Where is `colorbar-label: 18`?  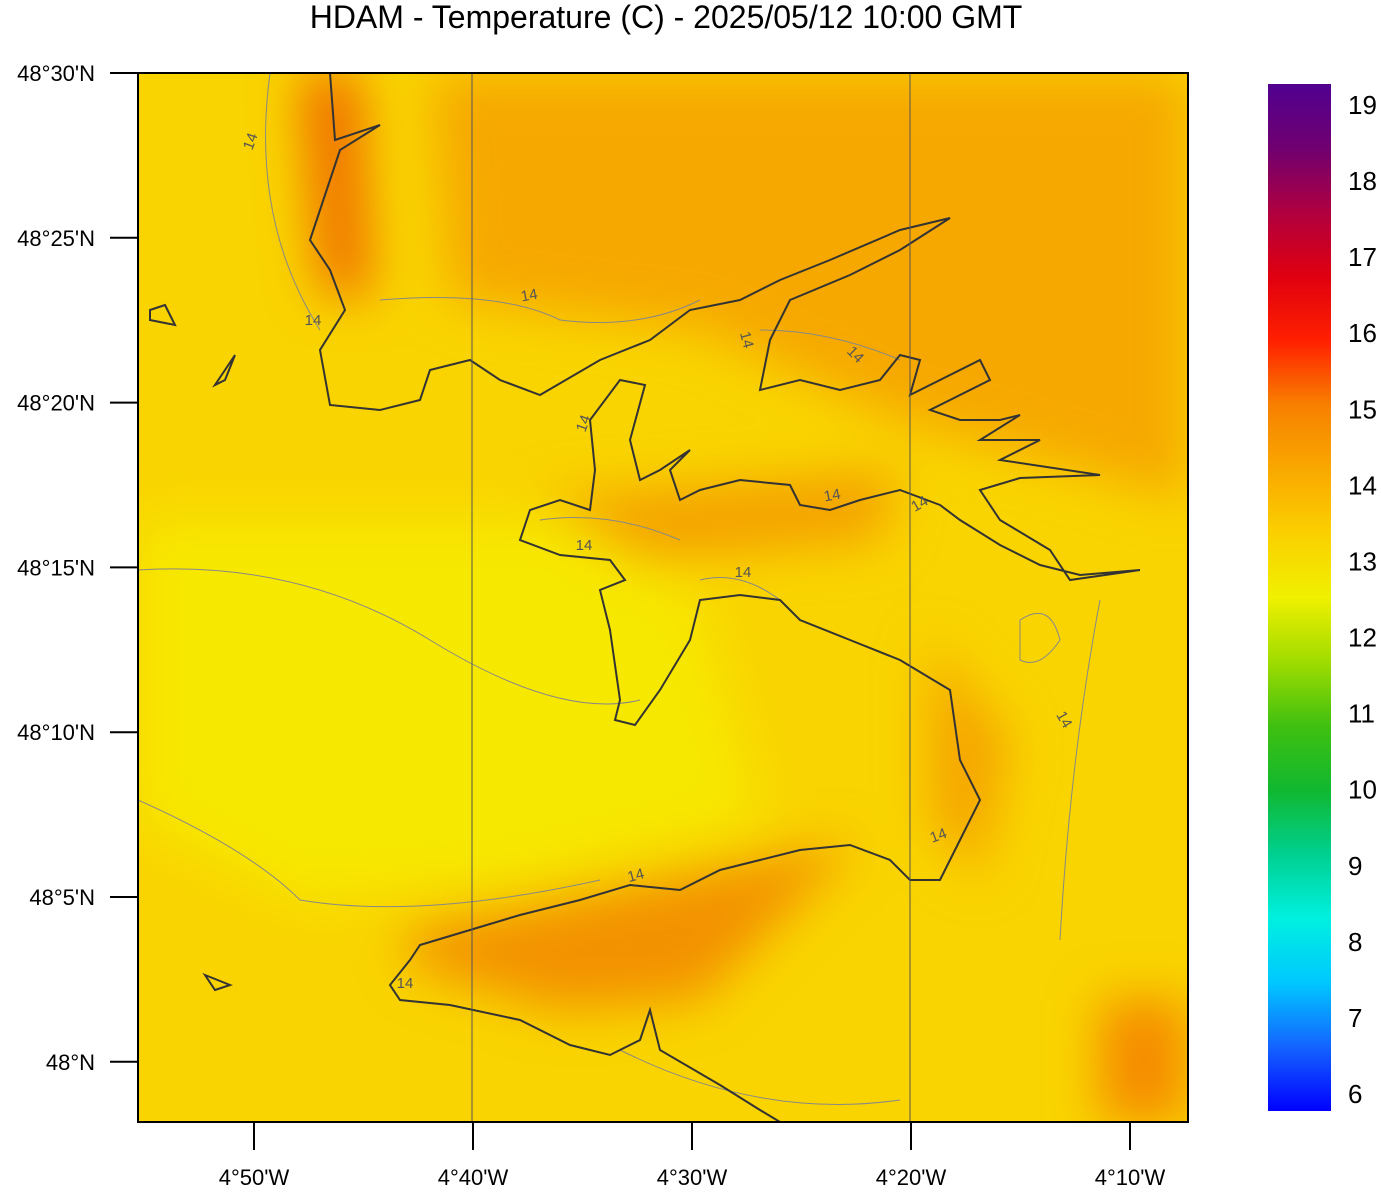
colorbar-label: 18 is located at coordinates (1362, 181).